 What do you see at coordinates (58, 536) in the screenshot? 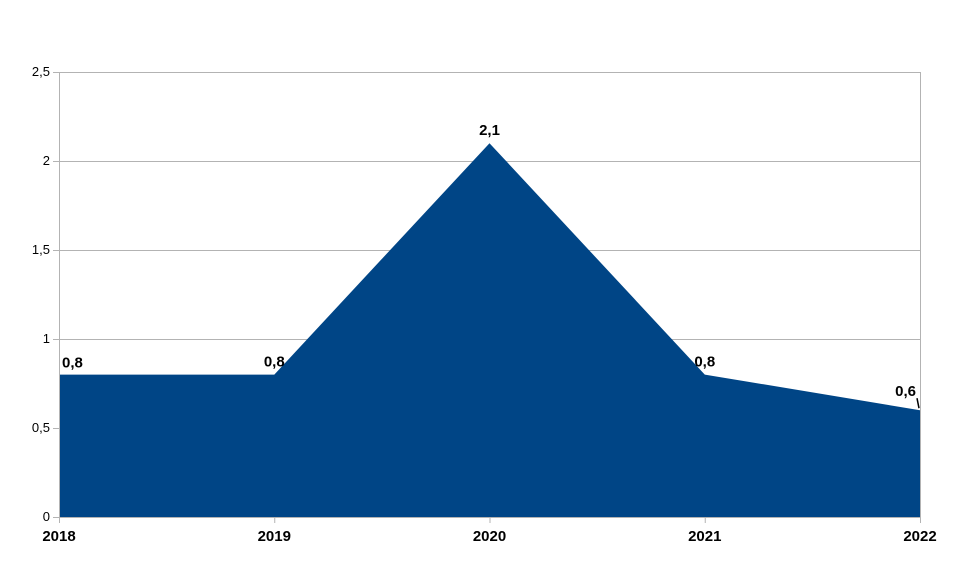
I see `x-axis-label: 2018` at bounding box center [58, 536].